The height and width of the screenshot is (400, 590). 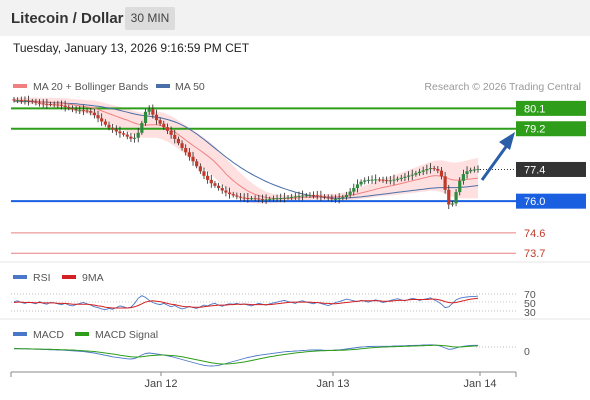 What do you see at coordinates (263, 380) in the screenshot?
I see `x-axis: Jan 12 Jan 13 Jan 14` at bounding box center [263, 380].